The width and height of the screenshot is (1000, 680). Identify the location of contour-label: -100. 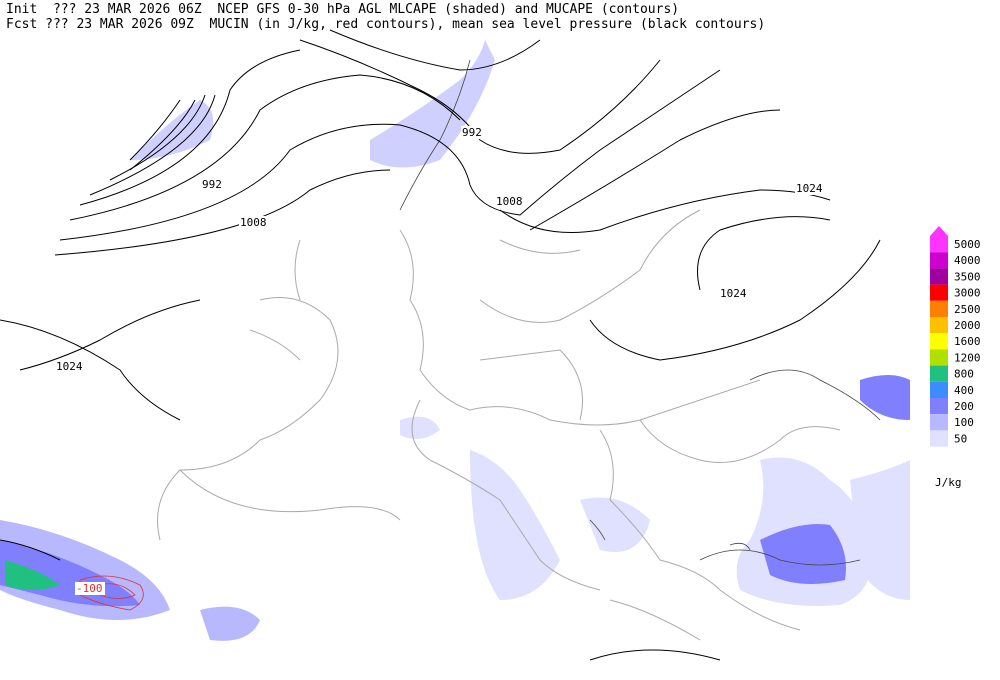
(89, 588).